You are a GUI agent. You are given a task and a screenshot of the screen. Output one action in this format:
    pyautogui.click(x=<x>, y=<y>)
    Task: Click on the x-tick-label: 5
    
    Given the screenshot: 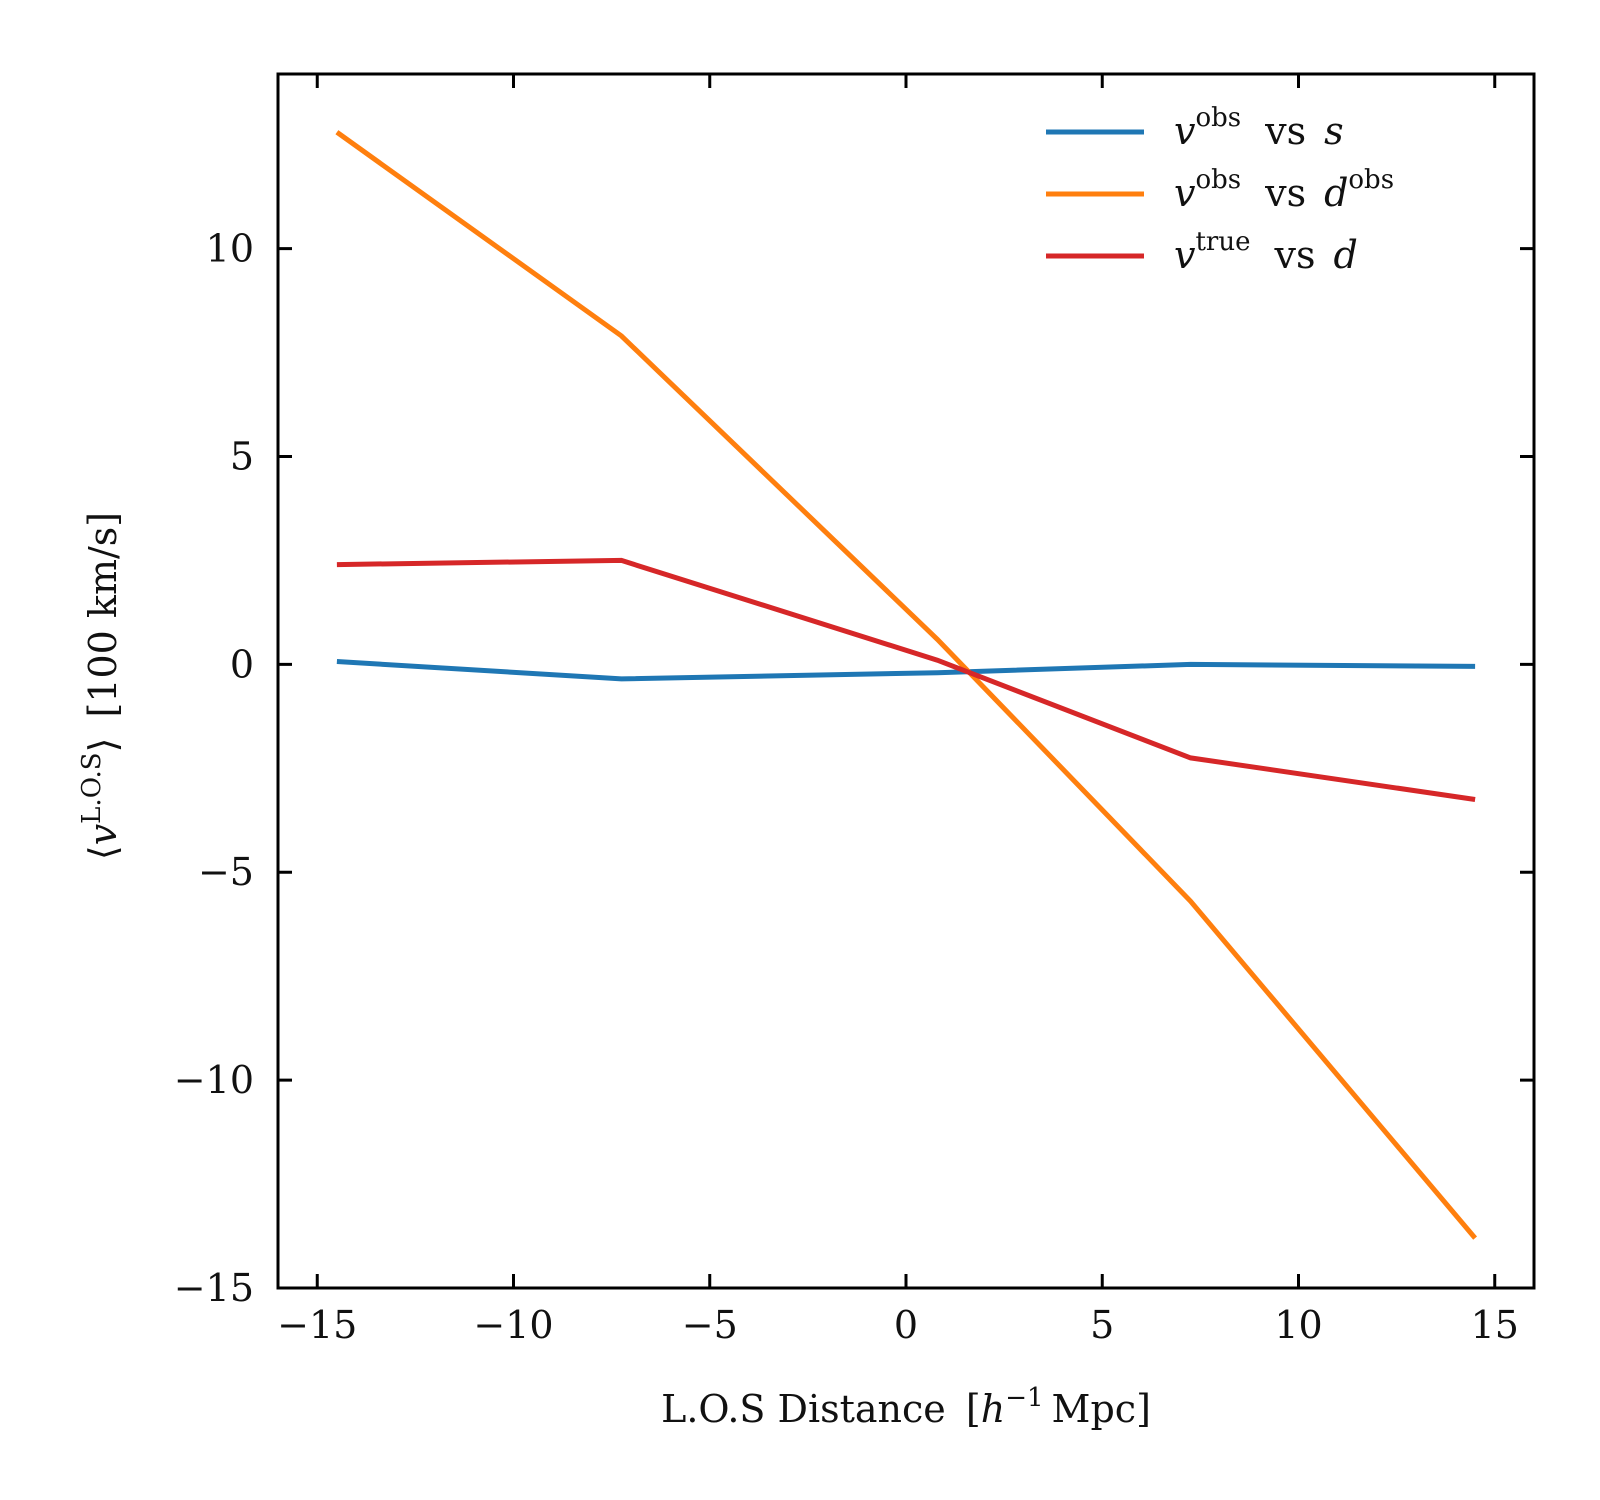 What is the action you would take?
    pyautogui.click(x=1102, y=1325)
    